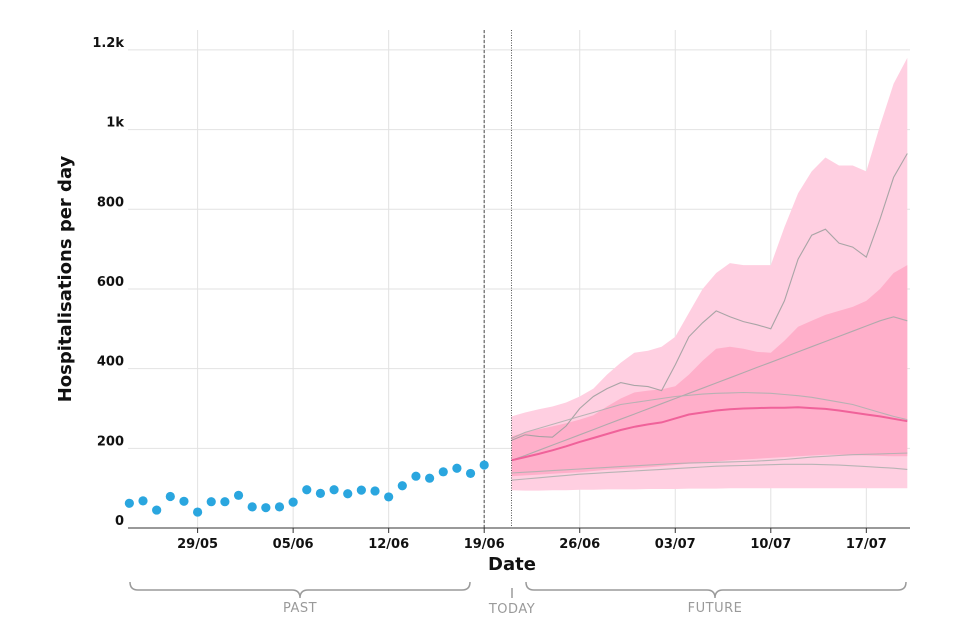 This screenshot has width=960, height=640. I want to click on y-tick-label: 0, so click(119, 521).